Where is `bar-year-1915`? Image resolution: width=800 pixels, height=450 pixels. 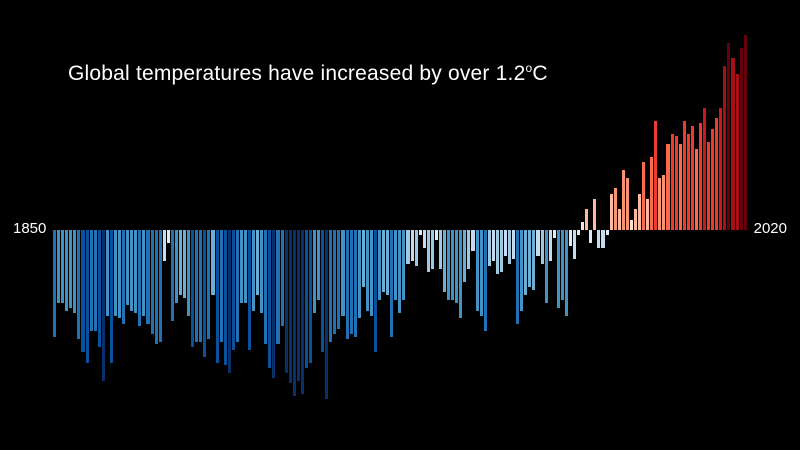 bar-year-1915 is located at coordinates (319, 225).